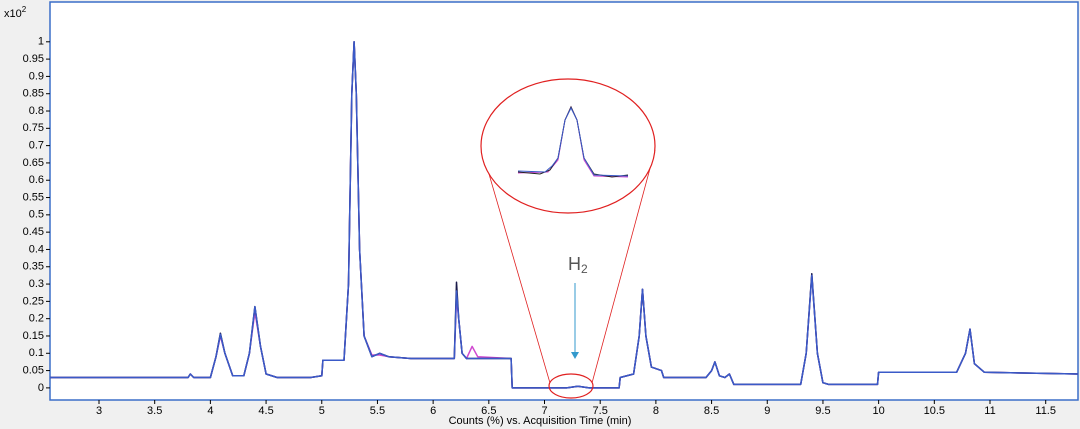 The height and width of the screenshot is (429, 1080). What do you see at coordinates (33, 128) in the screenshot?
I see `y-tick-label: 0.75` at bounding box center [33, 128].